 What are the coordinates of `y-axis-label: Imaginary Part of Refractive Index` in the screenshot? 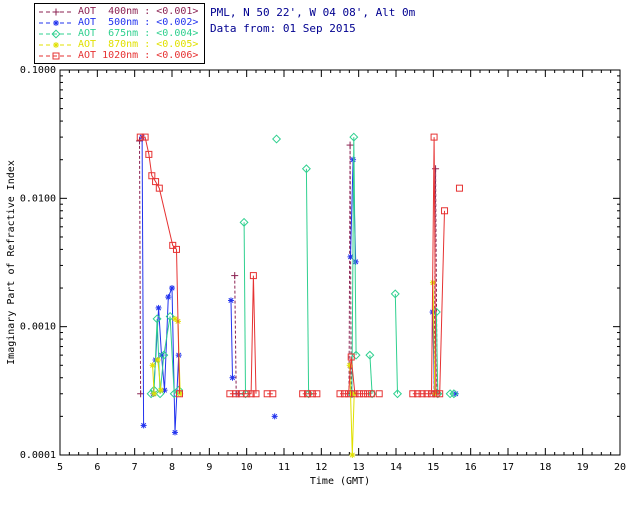 It's located at (11, 262).